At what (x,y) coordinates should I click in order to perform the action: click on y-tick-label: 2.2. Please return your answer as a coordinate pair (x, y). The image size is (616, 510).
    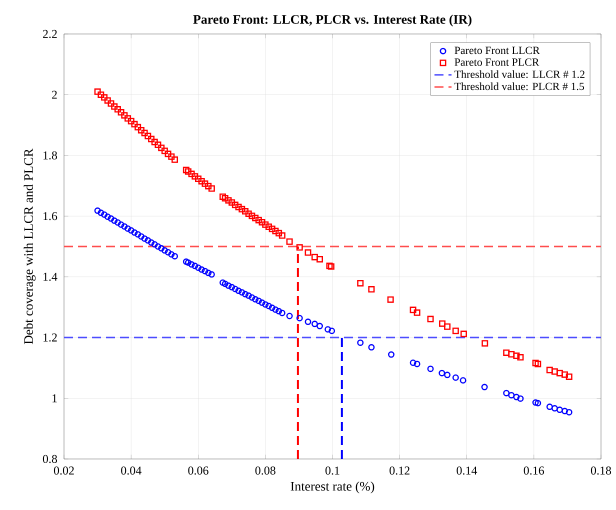
    Looking at the image, I should click on (50, 34).